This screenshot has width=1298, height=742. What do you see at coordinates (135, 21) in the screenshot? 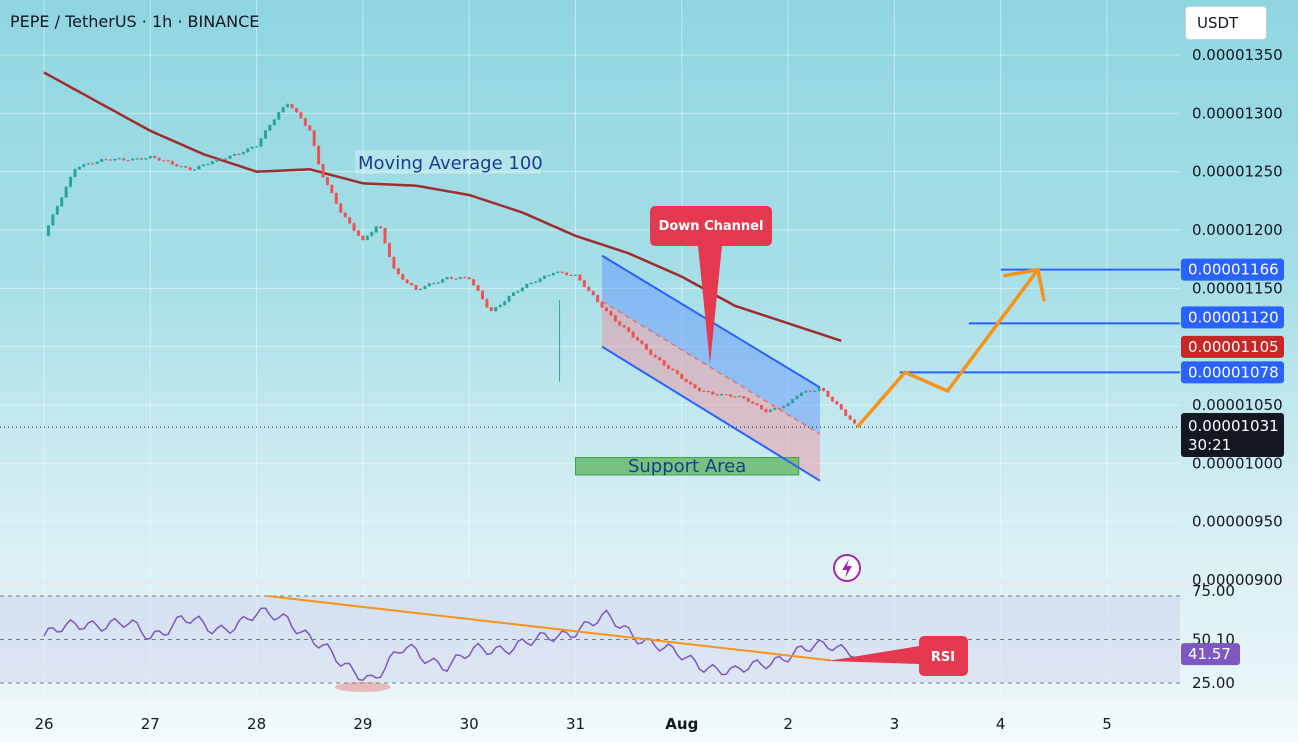
I see `chart-title: PEPE / TetherUS · 1h · BINANCE` at bounding box center [135, 21].